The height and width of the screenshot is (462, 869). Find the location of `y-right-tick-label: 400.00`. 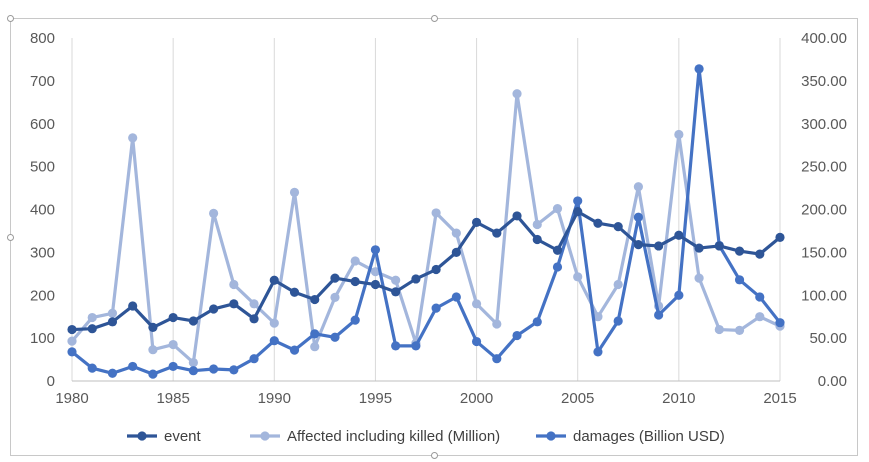

y-right-tick-label: 400.00 is located at coordinates (824, 38).